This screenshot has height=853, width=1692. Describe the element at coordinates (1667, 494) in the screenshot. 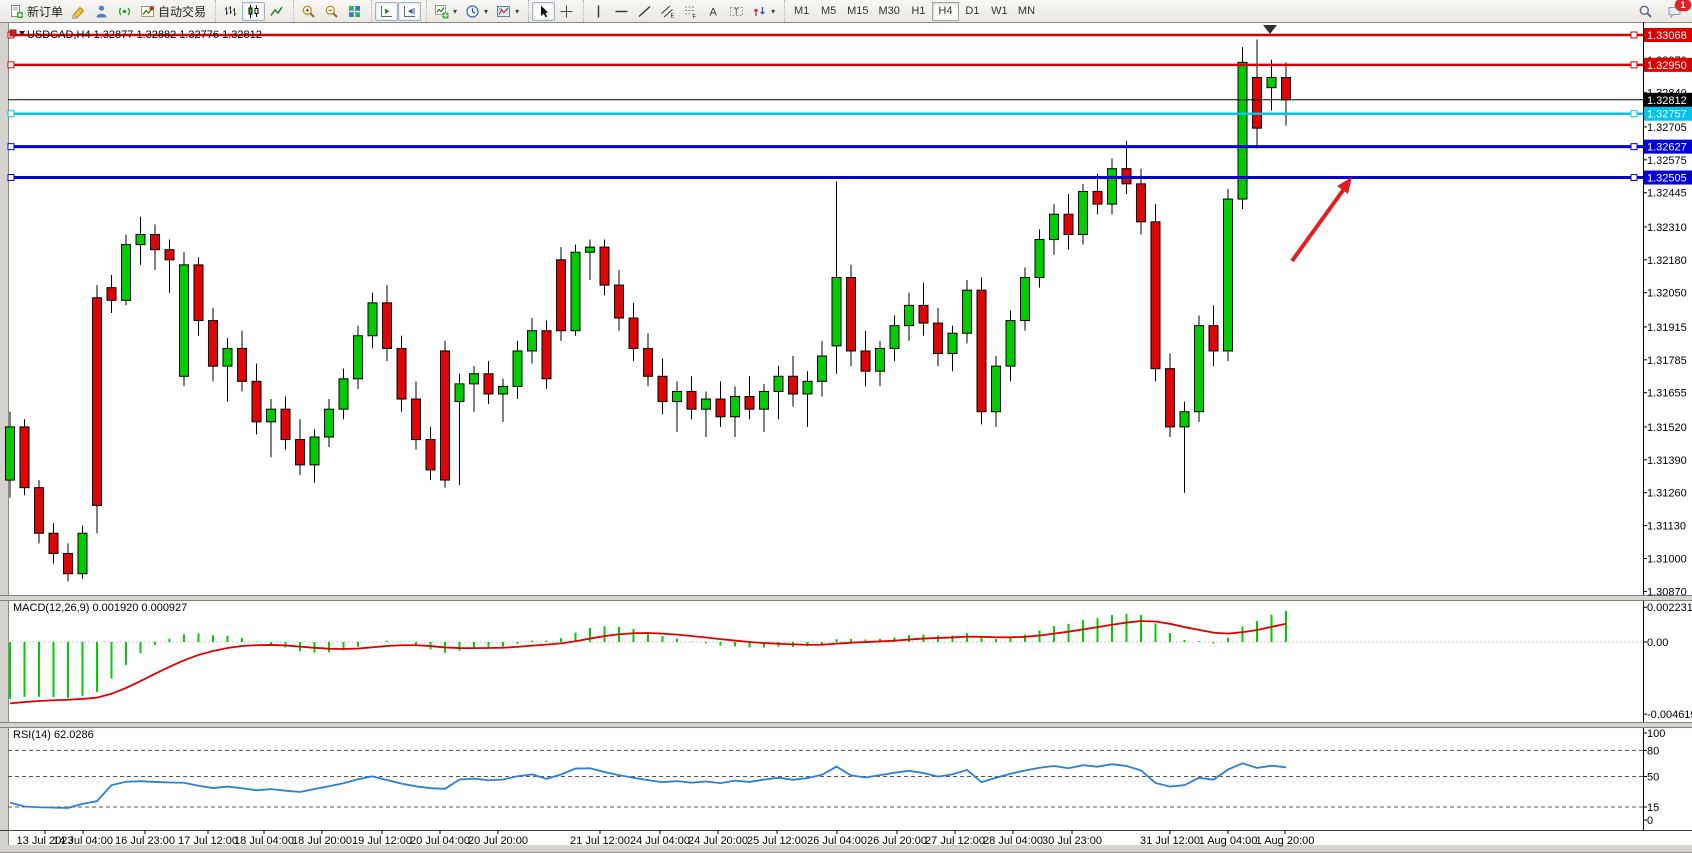

I see `svg-text: 1.31260` at that location.